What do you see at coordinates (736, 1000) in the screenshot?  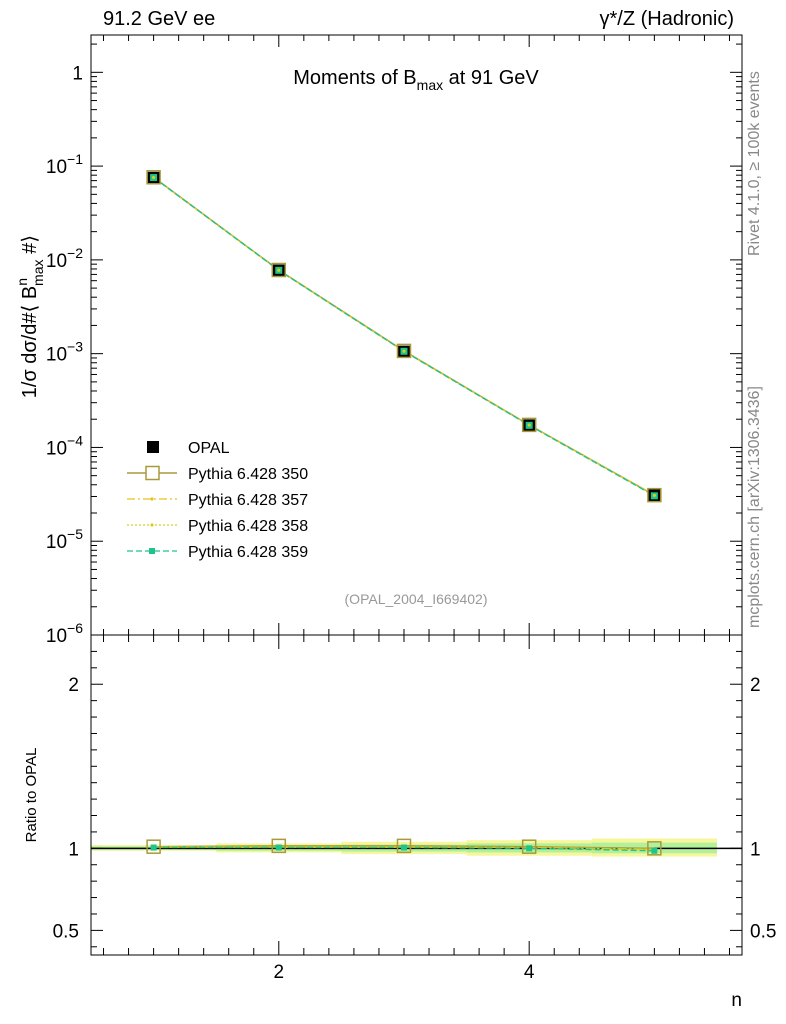 I see `x-axis-label: n` at bounding box center [736, 1000].